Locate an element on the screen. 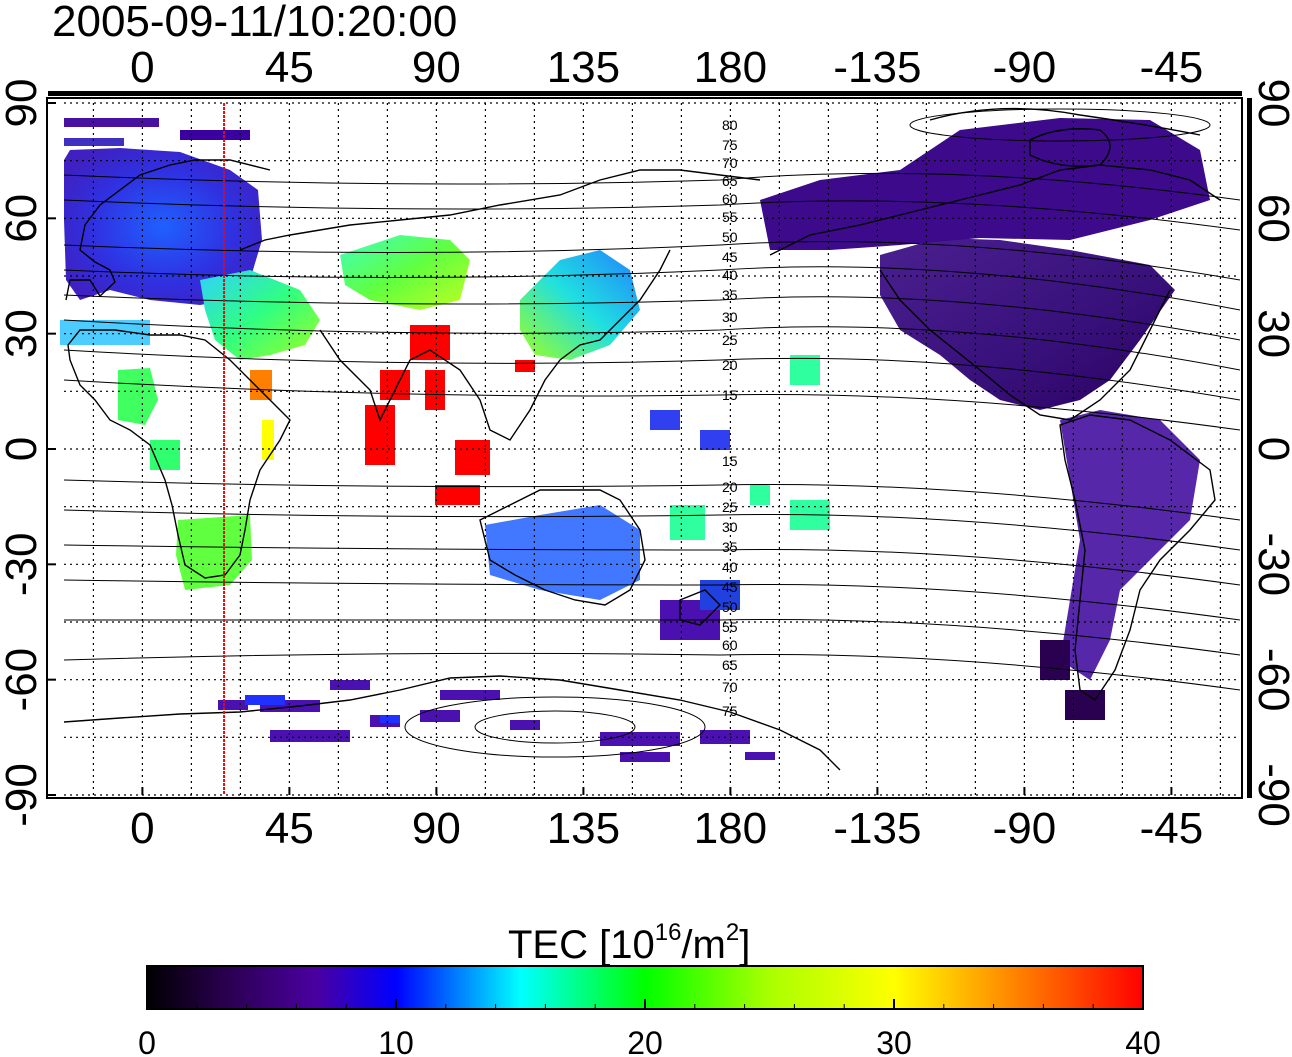 The width and height of the screenshot is (1292, 1057). tec-region-canada is located at coordinates (985, 184).